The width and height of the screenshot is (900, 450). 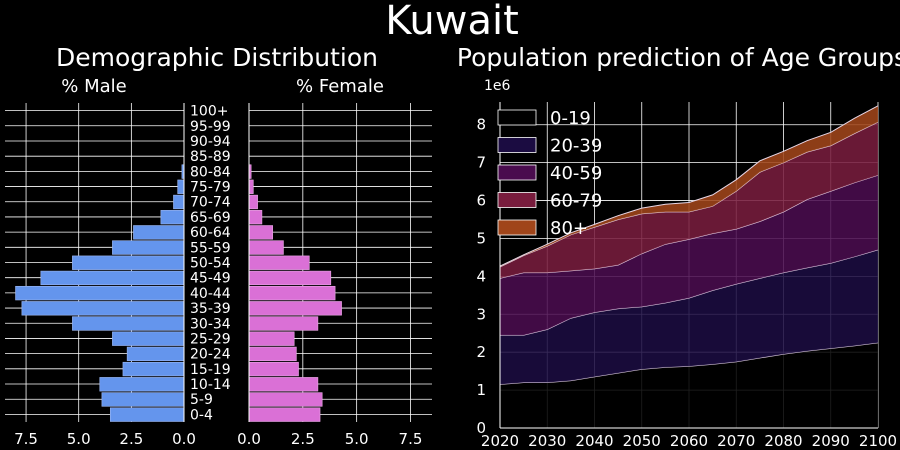 What do you see at coordinates (452, 22) in the screenshot?
I see `figure-title: Kuwait` at bounding box center [452, 22].